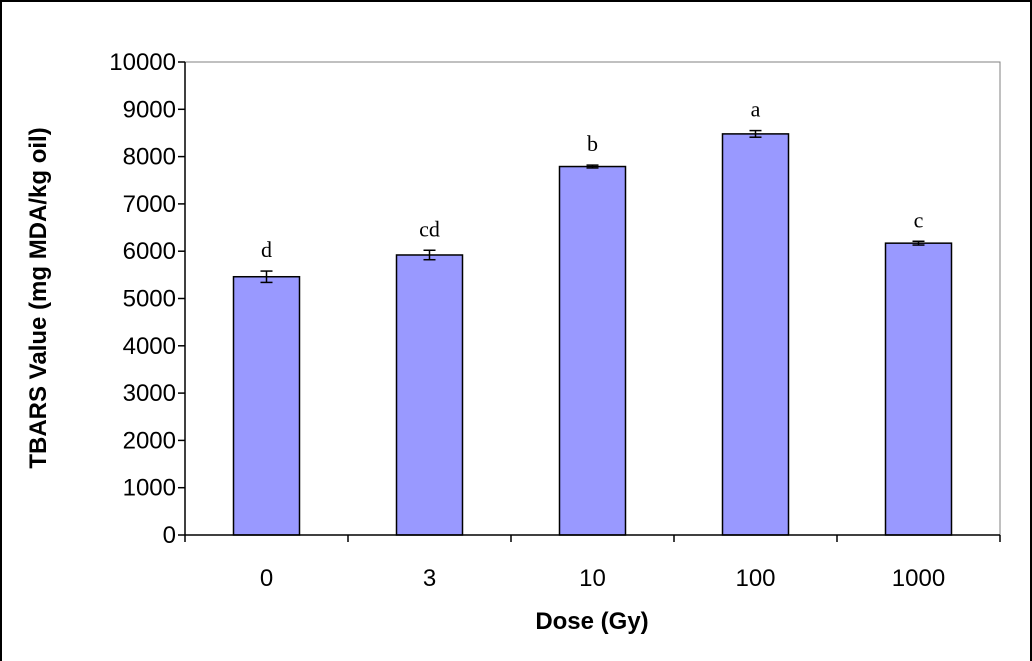 This screenshot has width=1032, height=661. What do you see at coordinates (266, 249) in the screenshot?
I see `significance-letter-0: d` at bounding box center [266, 249].